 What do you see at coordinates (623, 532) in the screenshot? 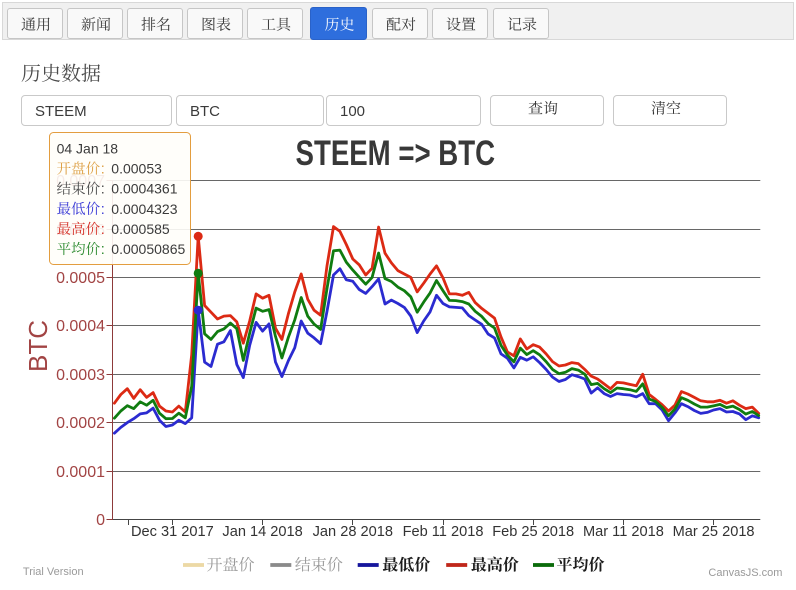
I see `svg-text: Mar 11 2018` at bounding box center [623, 532].